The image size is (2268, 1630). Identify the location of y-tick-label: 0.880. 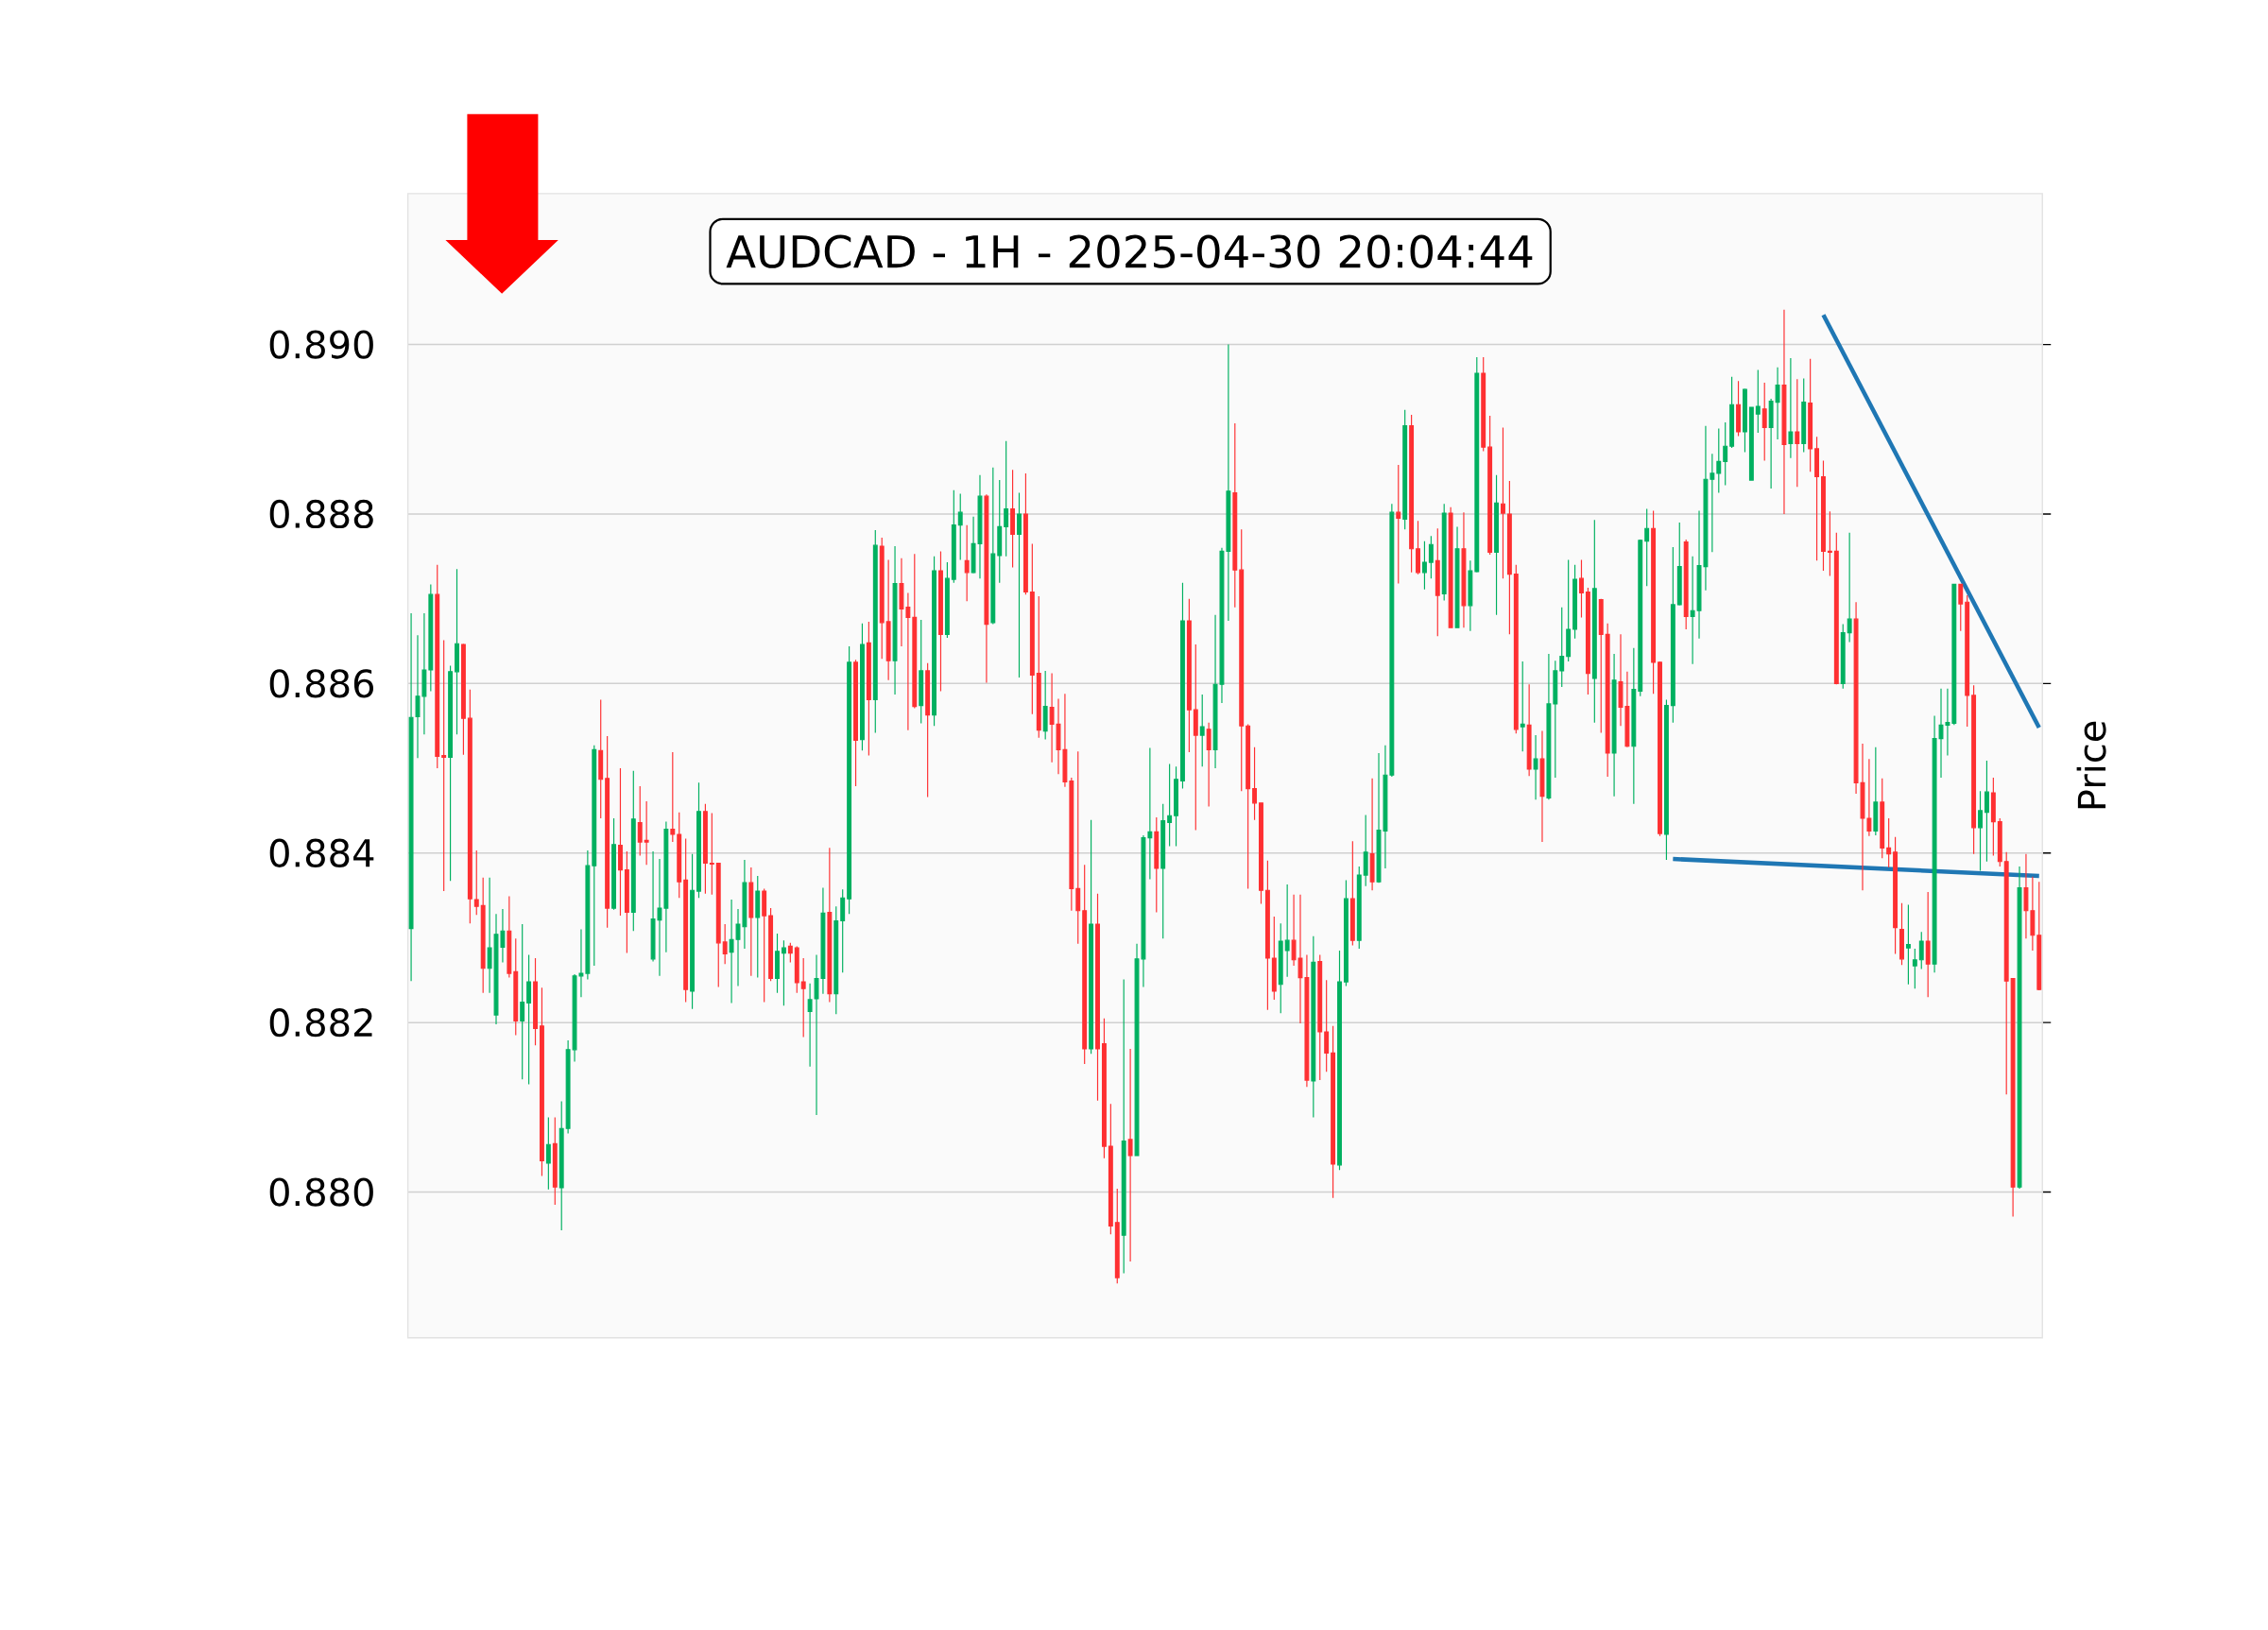
(321, 1192).